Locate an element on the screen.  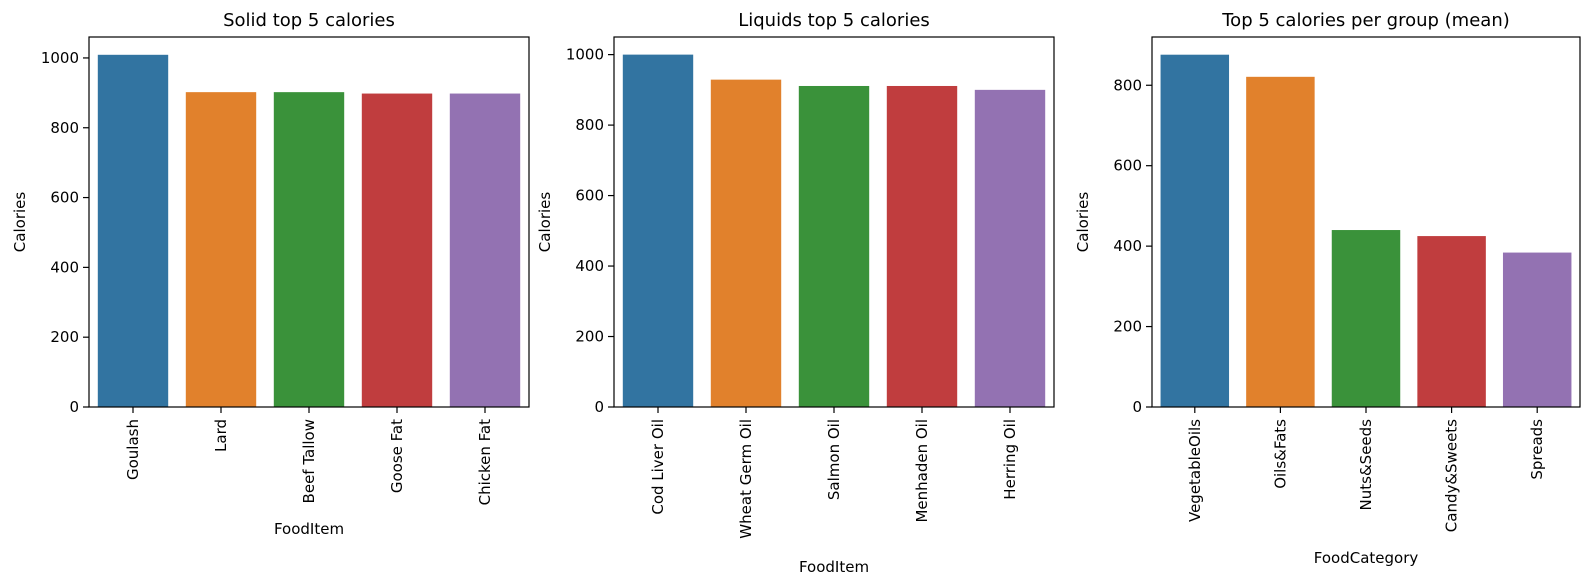
bar-goulash is located at coordinates (133, 231).